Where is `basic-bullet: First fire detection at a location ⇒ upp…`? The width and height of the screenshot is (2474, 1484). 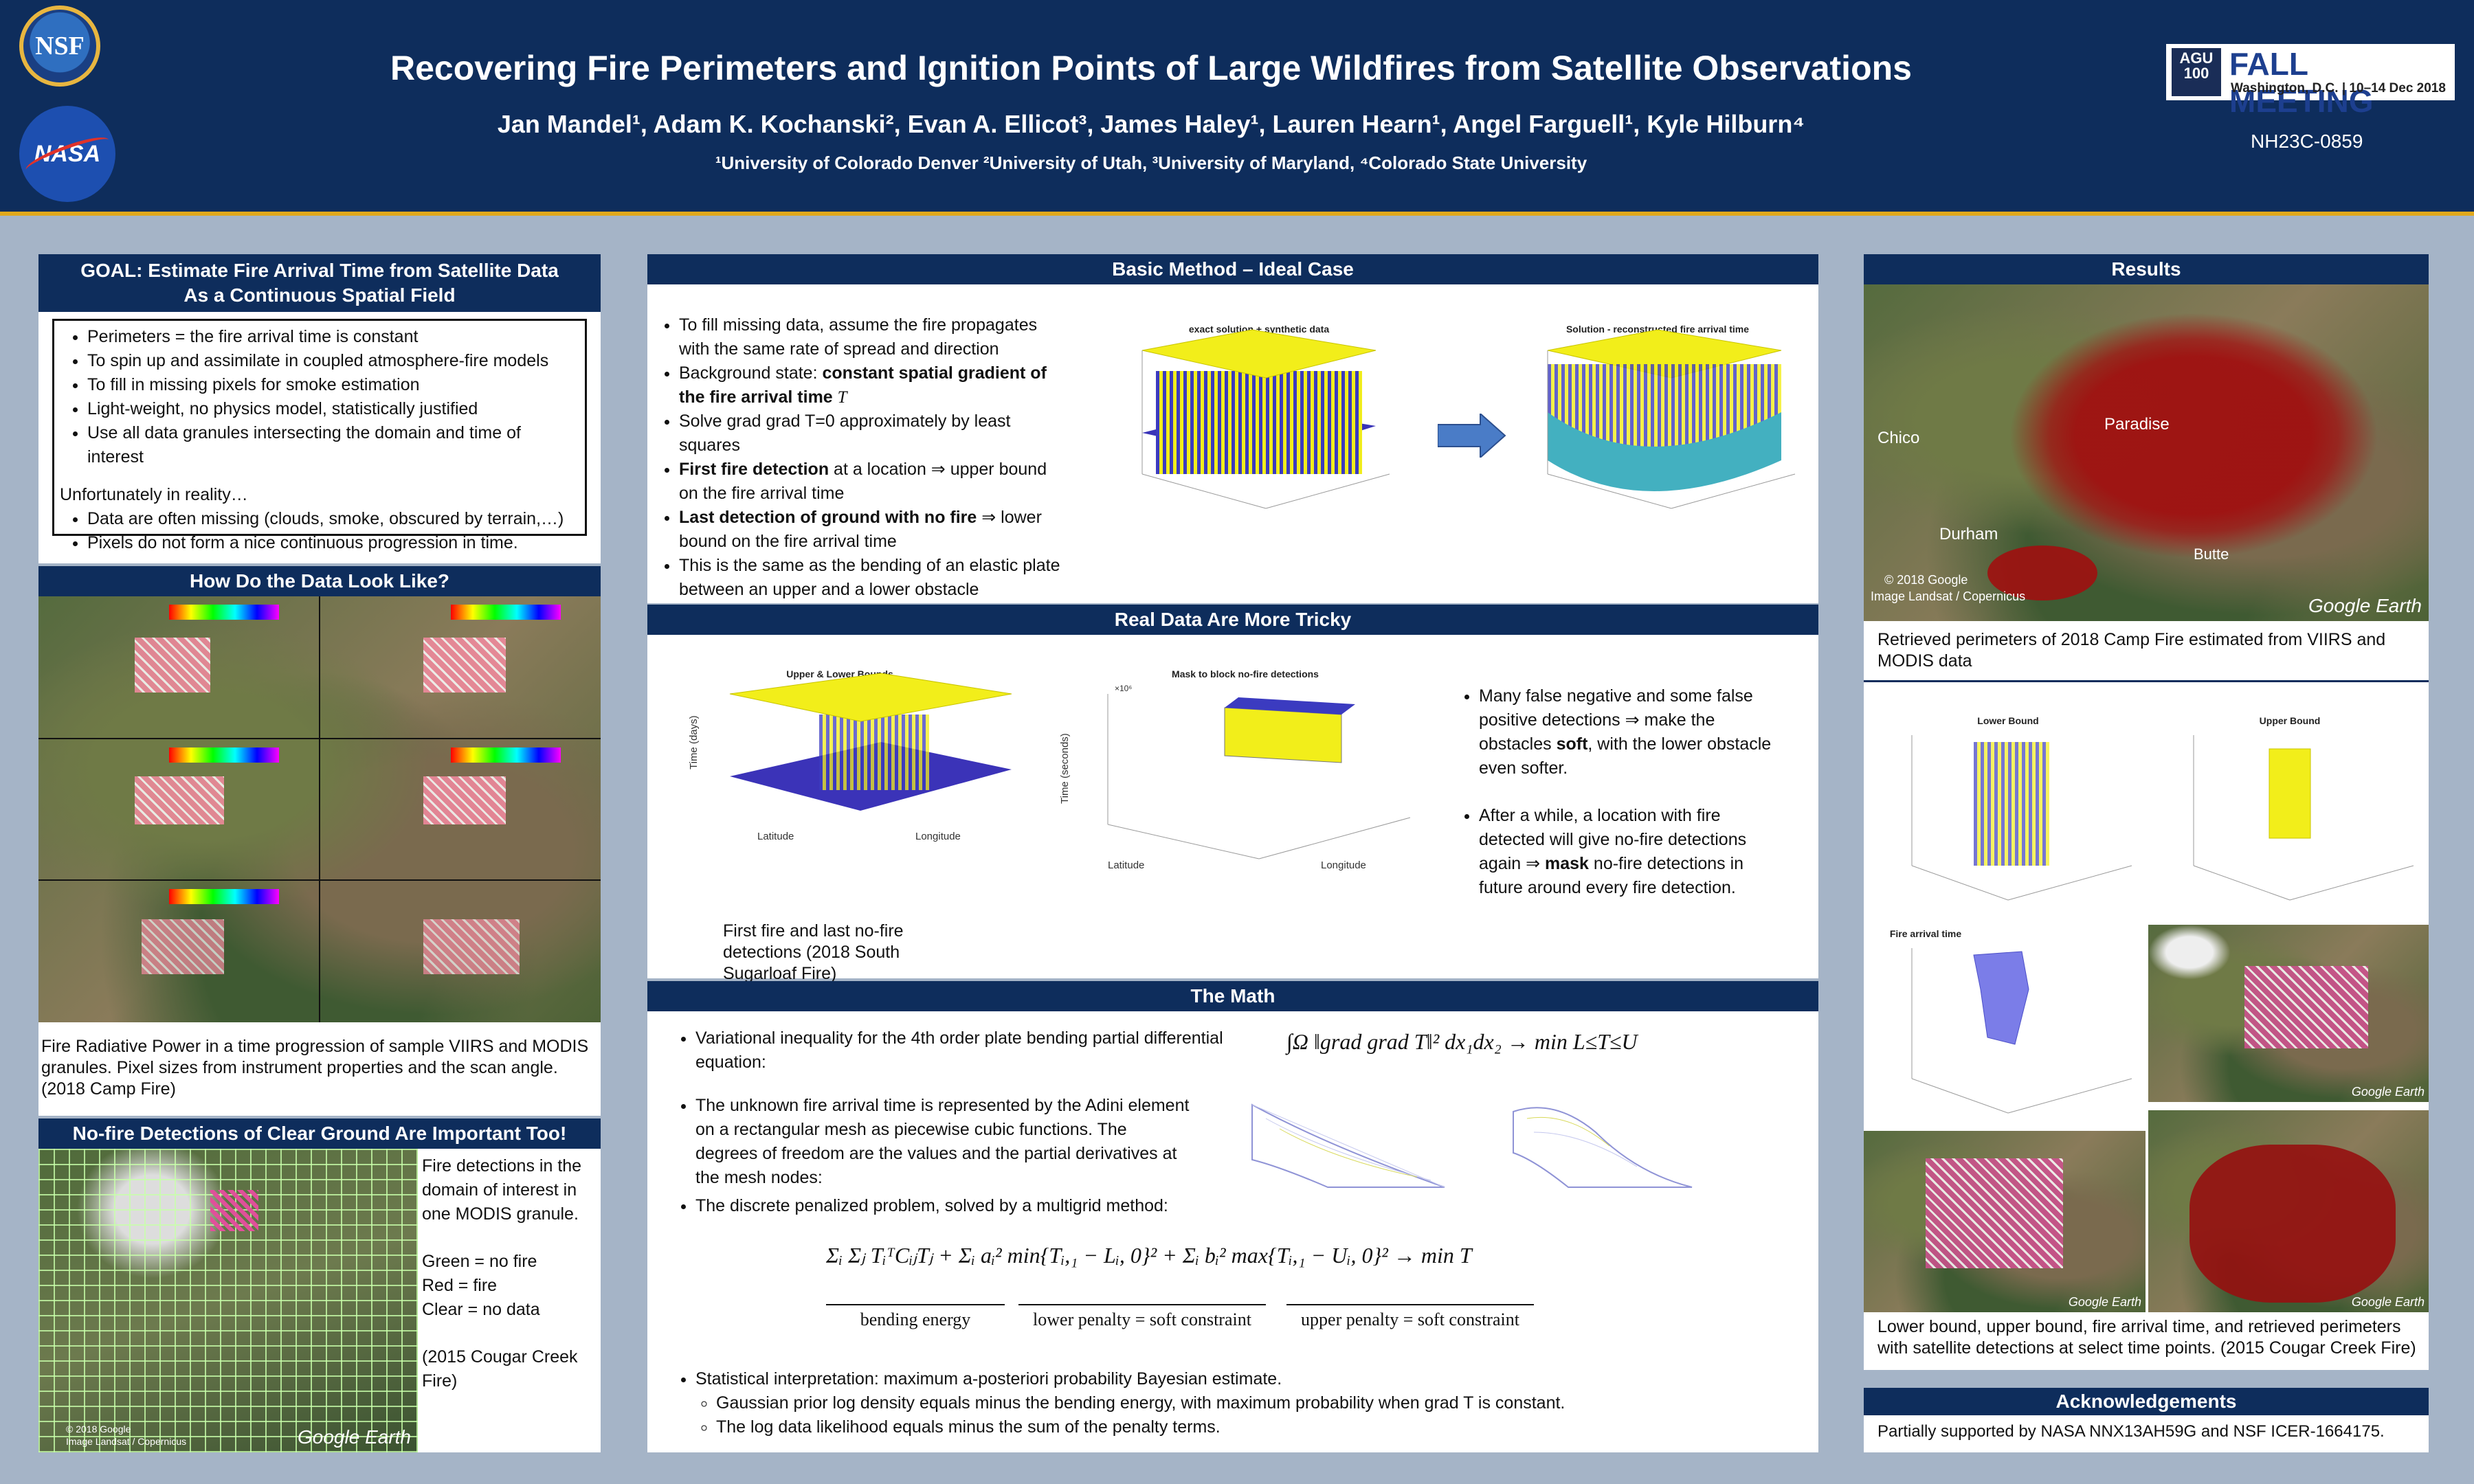 basic-bullet: First fire detection at a location ⇒ upp… is located at coordinates (871, 482).